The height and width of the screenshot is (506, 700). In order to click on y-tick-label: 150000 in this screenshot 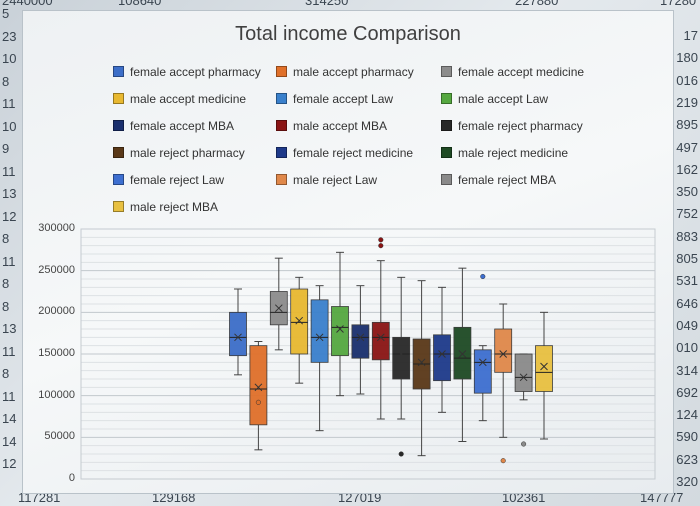, I will do `click(56, 353)`.